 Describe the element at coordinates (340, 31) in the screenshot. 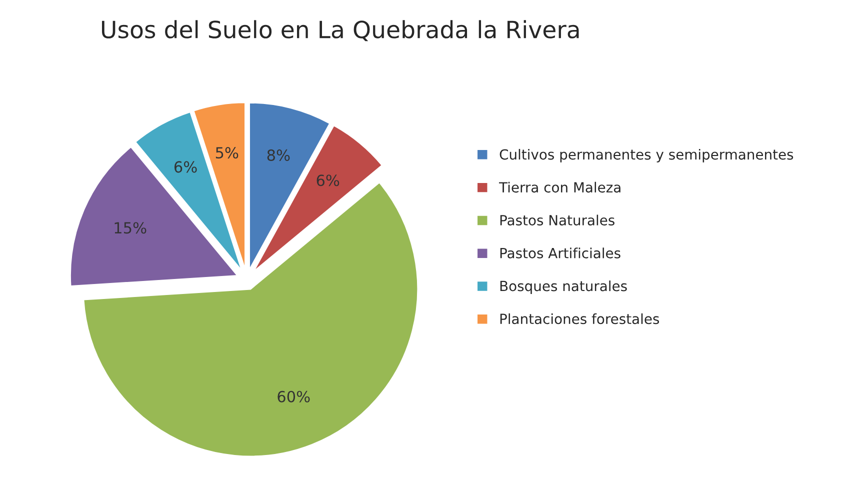

I see `chart-title: Usos del Suelo en La Quebrada la Rivera` at that location.